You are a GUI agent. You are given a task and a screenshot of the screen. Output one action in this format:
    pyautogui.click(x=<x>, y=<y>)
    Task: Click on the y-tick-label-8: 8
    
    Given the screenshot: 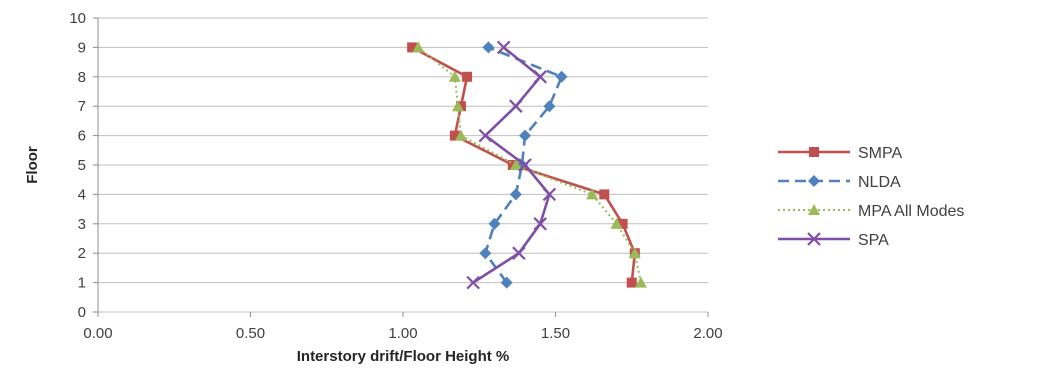 What is the action you would take?
    pyautogui.click(x=82, y=77)
    